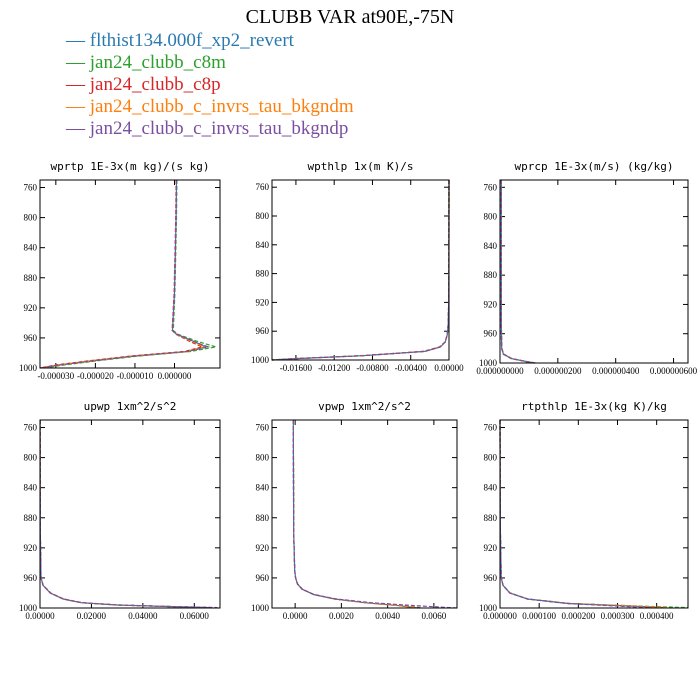 This screenshot has width=700, height=700. Describe the element at coordinates (372, 368) in the screenshot. I see `x-tick-label: -0.00800` at that location.